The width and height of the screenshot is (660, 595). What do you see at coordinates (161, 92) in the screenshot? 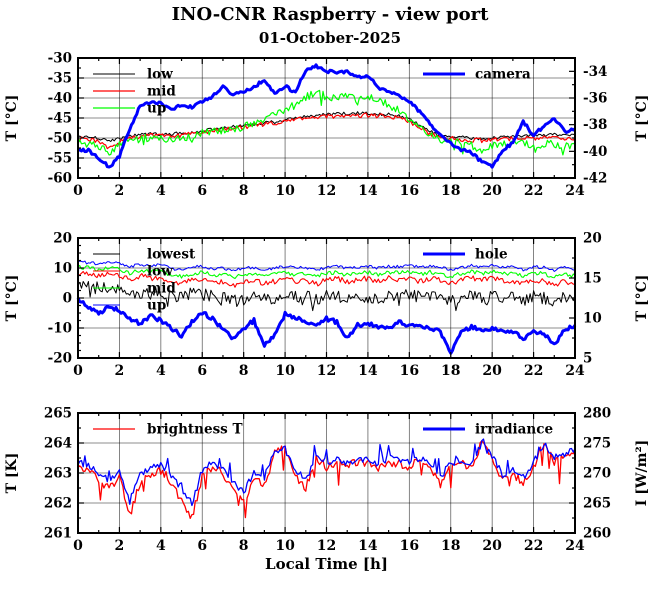
I see `legend-label-mid: mid` at bounding box center [161, 92].